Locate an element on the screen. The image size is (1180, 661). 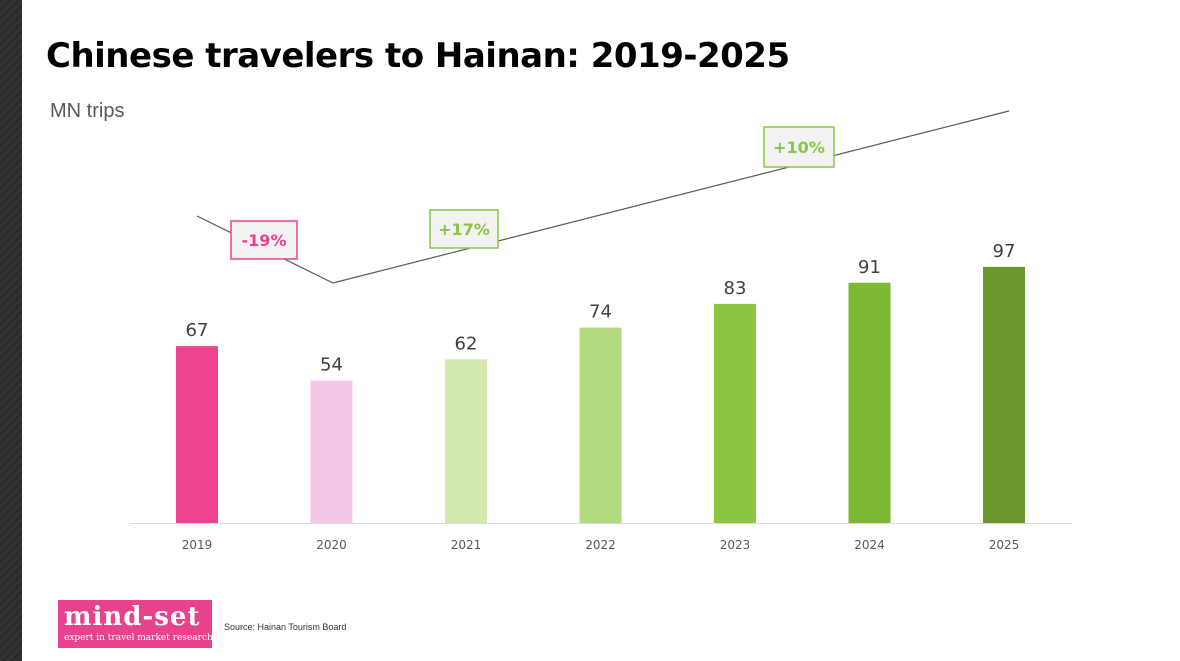
tick-label-2025: 2025 is located at coordinates (1004, 545).